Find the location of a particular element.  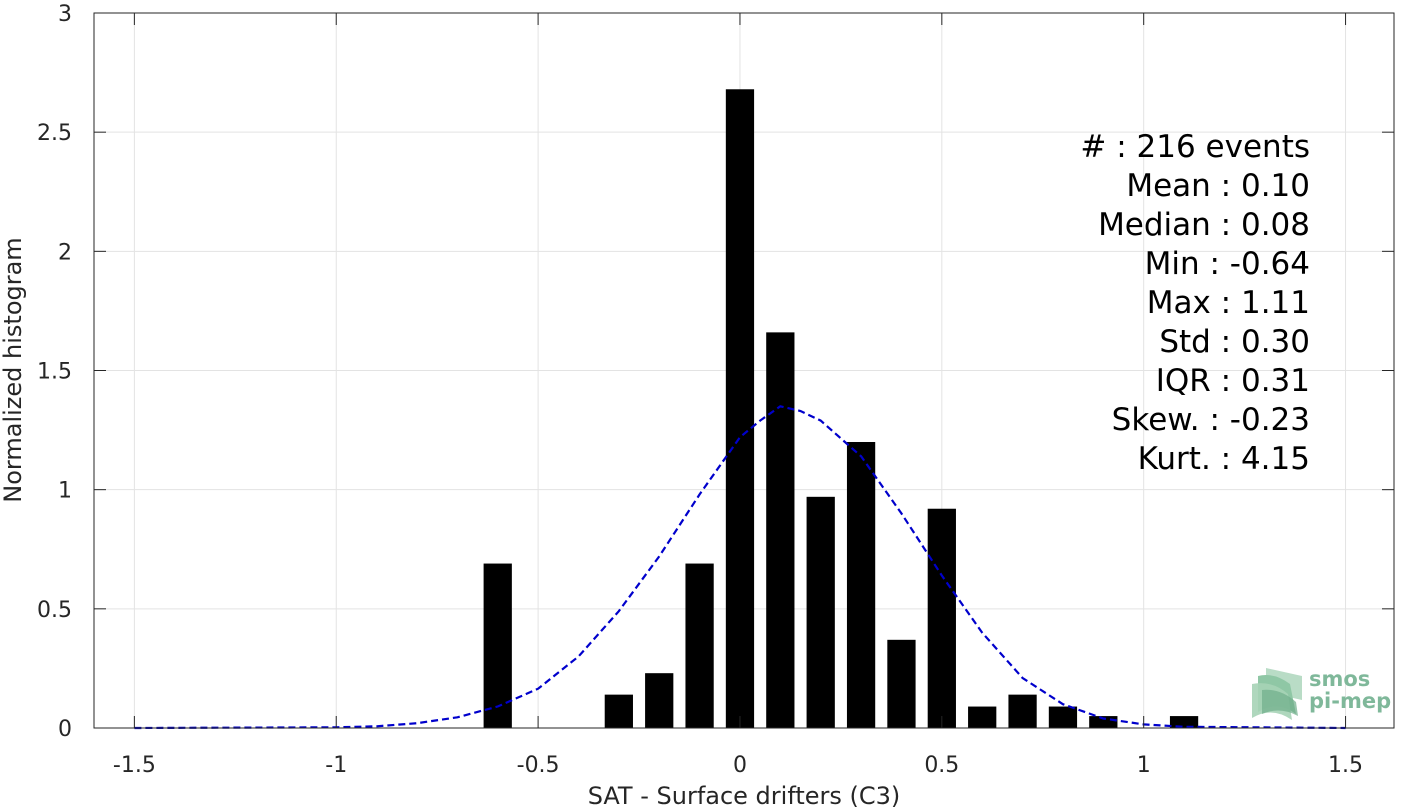

y-tick-label: 2 is located at coordinates (65, 252).